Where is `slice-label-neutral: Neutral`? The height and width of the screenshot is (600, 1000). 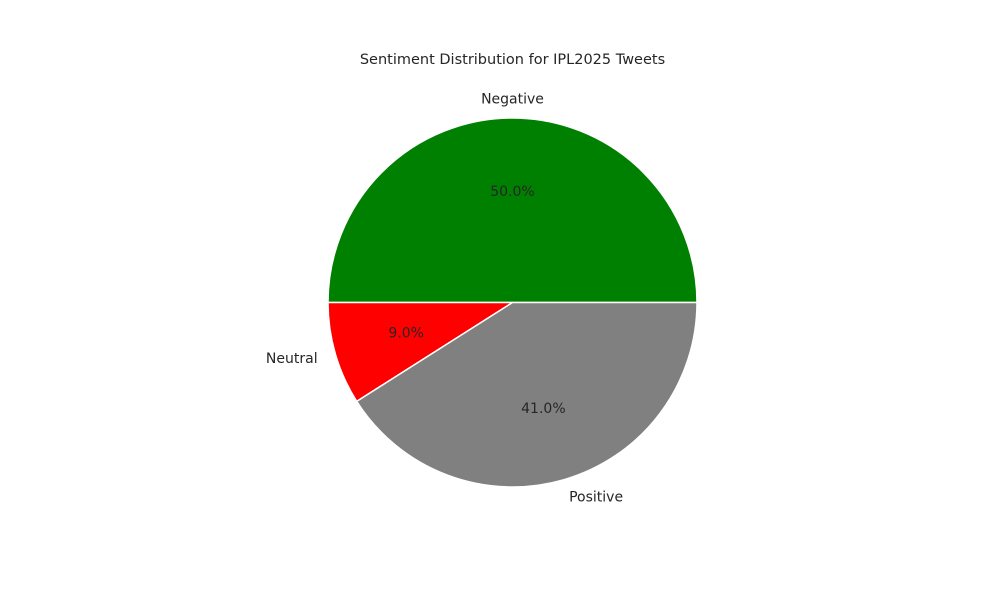 slice-label-neutral: Neutral is located at coordinates (292, 359).